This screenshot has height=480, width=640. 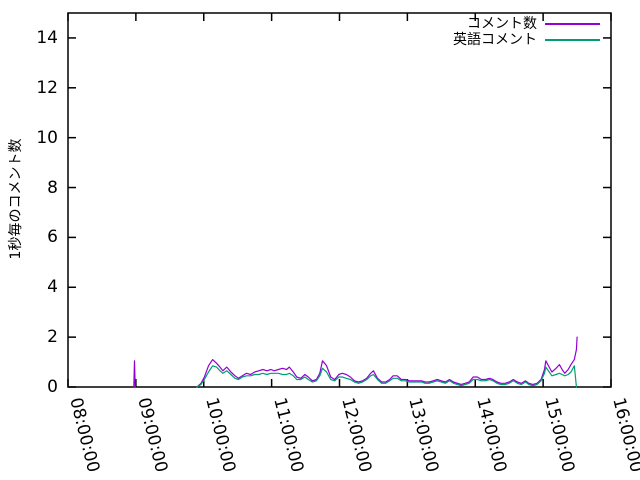 What do you see at coordinates (16, 199) in the screenshot?
I see `y-axis-title: 1秒毎のコメント数` at bounding box center [16, 199].